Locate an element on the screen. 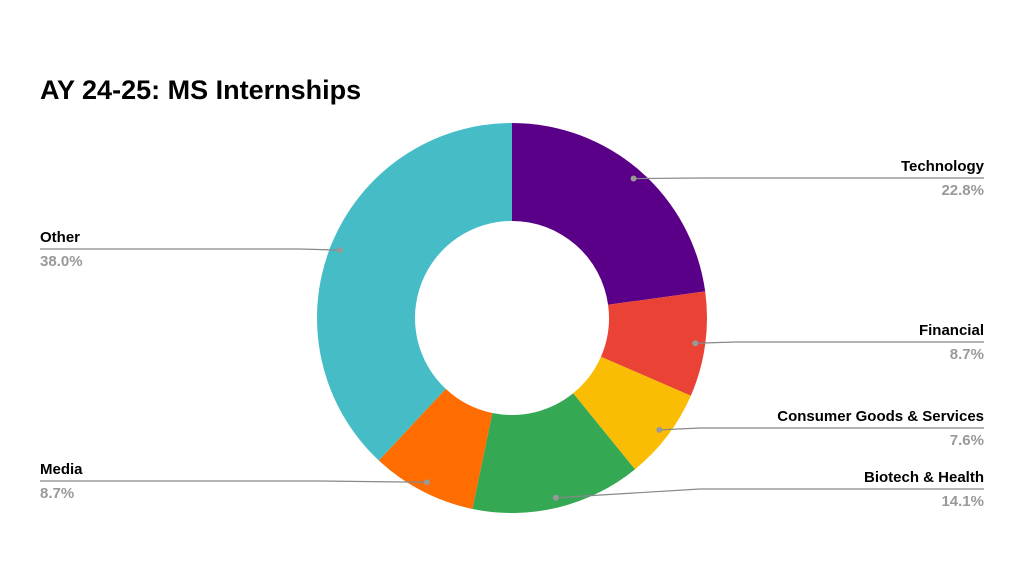 The image size is (1024, 586). value-label: 22.8% is located at coordinates (962, 190).